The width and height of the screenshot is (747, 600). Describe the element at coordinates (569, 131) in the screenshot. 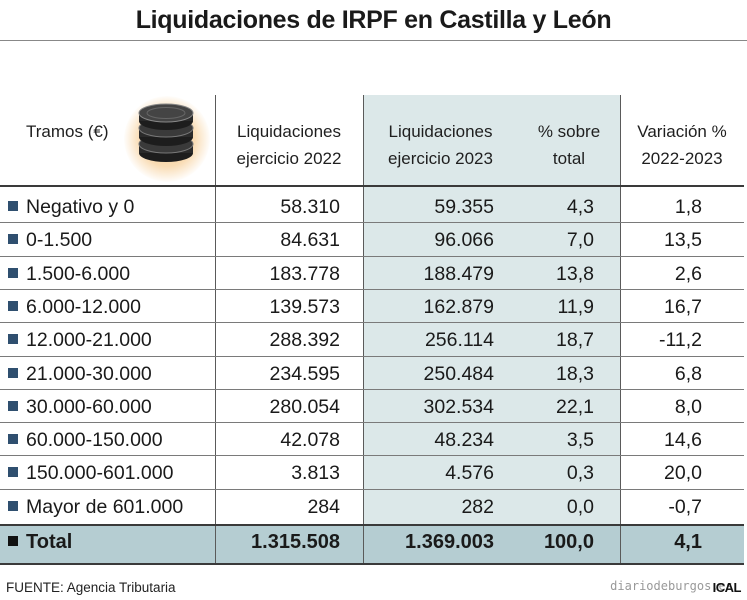

I see `header-pct-line1: % sobre` at that location.